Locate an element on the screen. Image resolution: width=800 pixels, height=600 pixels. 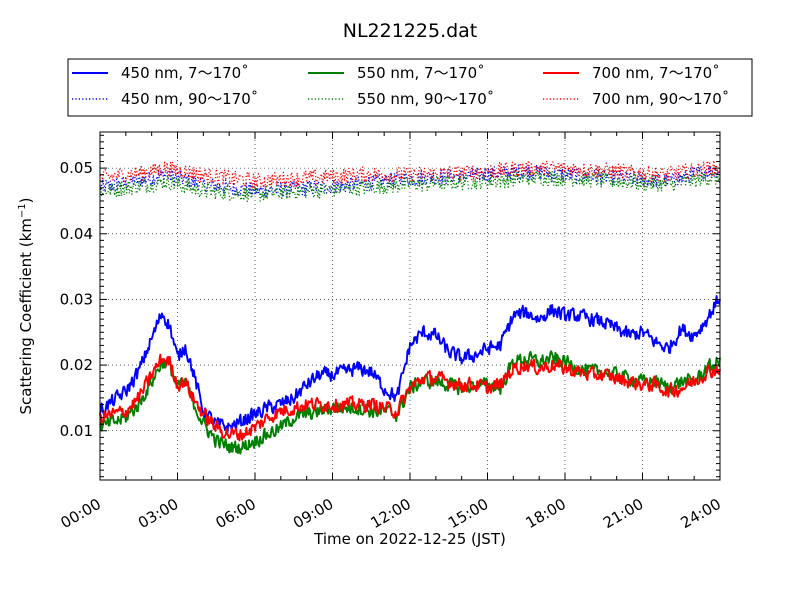
legend-box is located at coordinates (410, 87).